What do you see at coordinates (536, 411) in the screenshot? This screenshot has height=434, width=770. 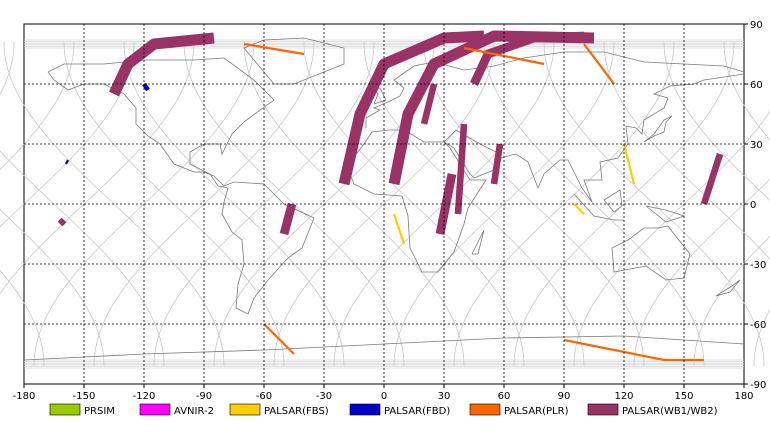 I see `legend-label: PALSAR(PLR)` at bounding box center [536, 411].